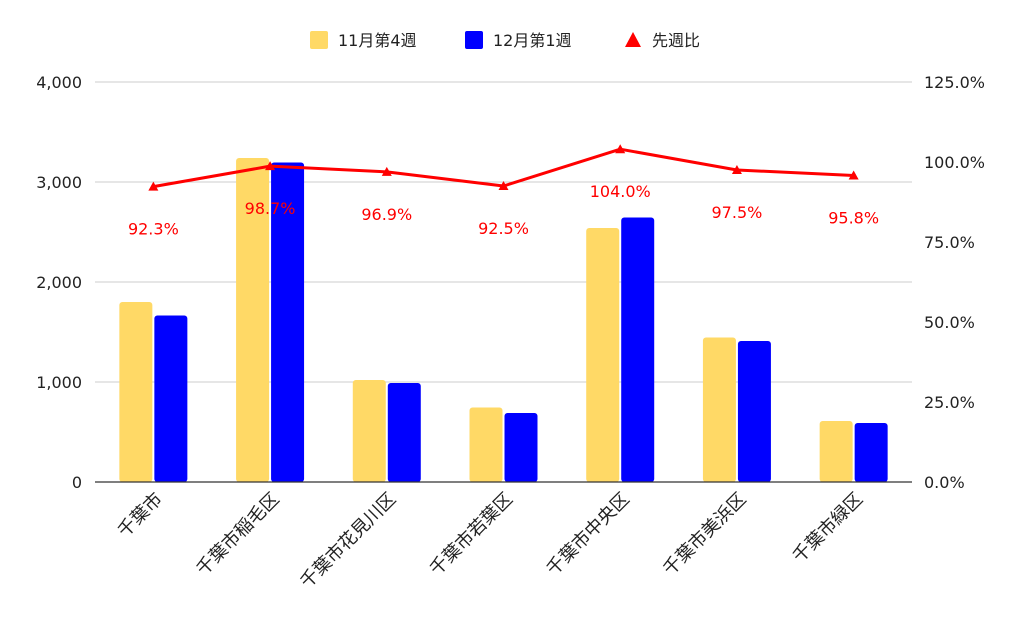 Image resolution: width=1024 pixels, height=633 pixels. What do you see at coordinates (386, 214) in the screenshot?
I see `ratio-data-label: 96.9%` at bounding box center [386, 214].